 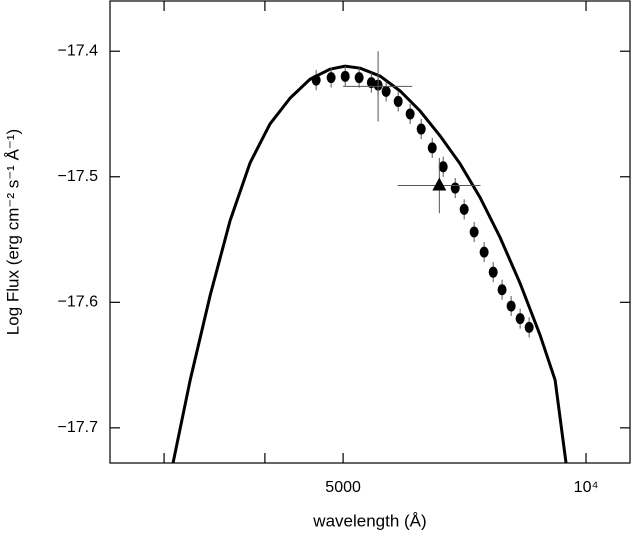 What do you see at coordinates (12, 232) in the screenshot?
I see `y-axis-label: Log Flux (erg cm⁻² s⁻¹ Å⁻¹)` at bounding box center [12, 232].